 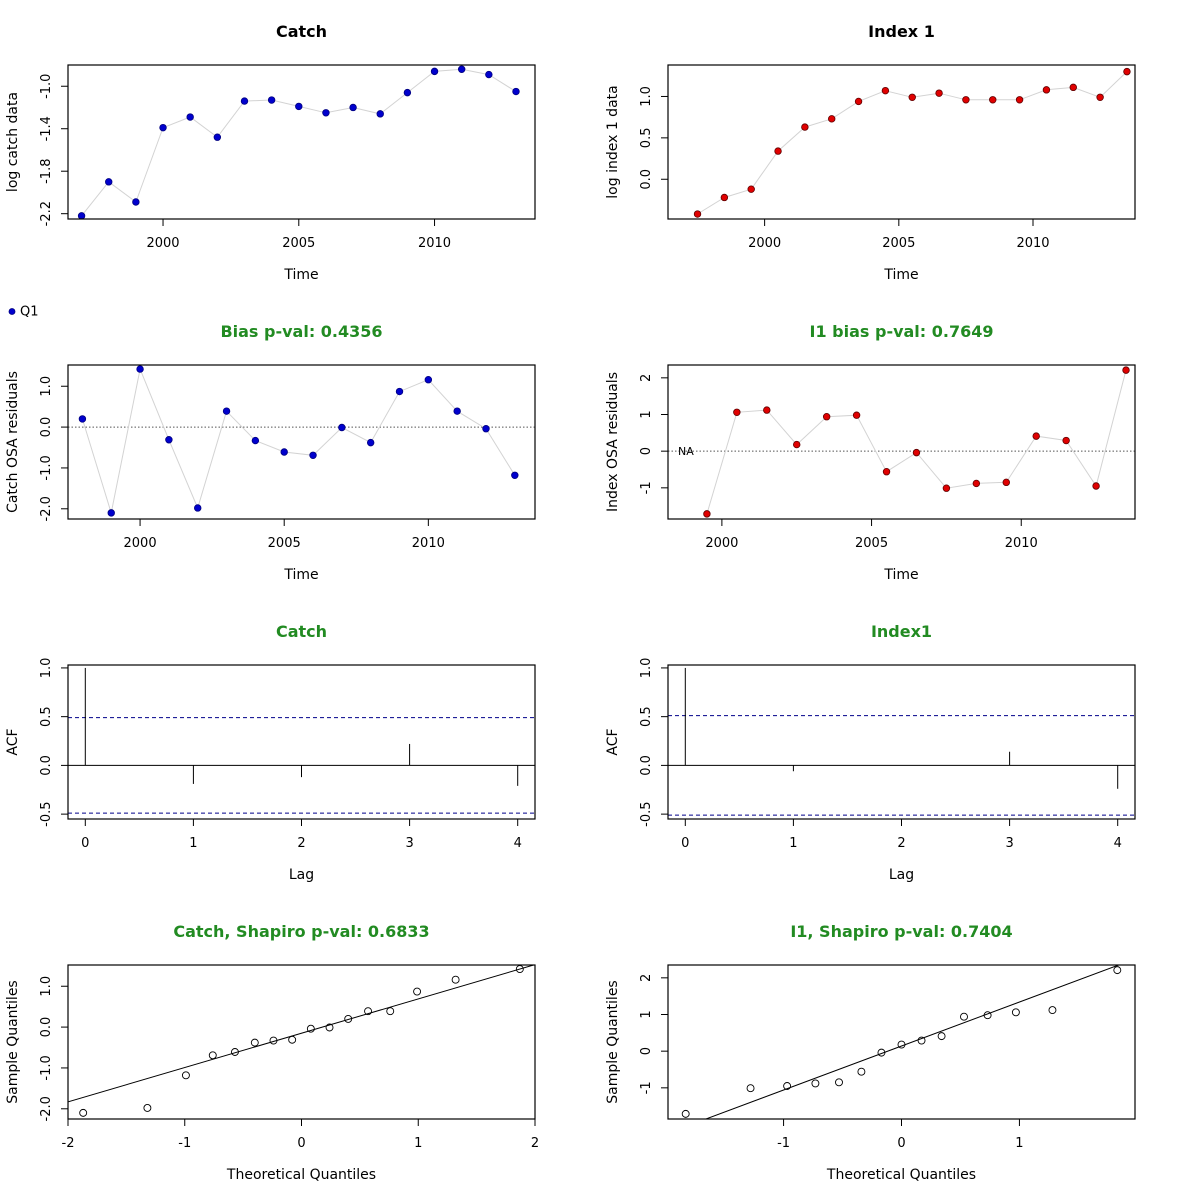 What do you see at coordinates (12, 311) in the screenshot?
I see `legend-marker` at bounding box center [12, 311].